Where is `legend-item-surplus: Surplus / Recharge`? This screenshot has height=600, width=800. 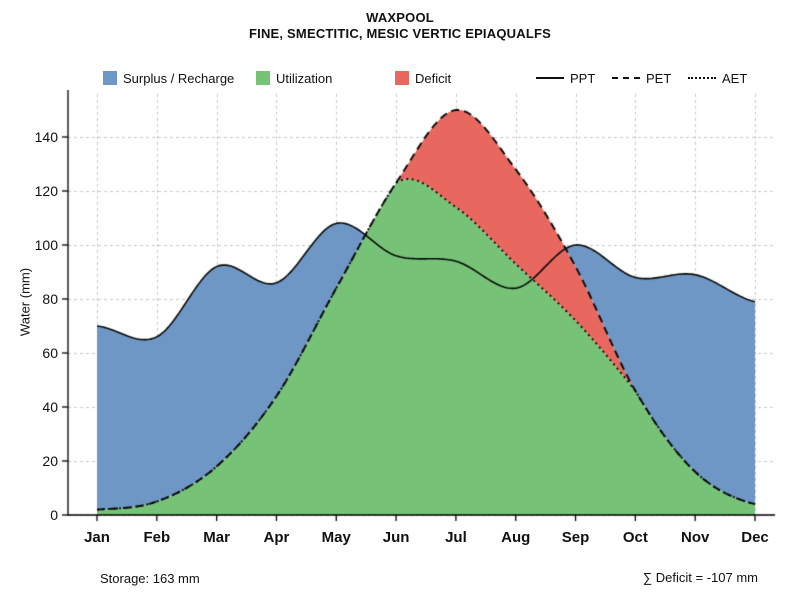 legend-item-surplus: Surplus / Recharge is located at coordinates (168, 78).